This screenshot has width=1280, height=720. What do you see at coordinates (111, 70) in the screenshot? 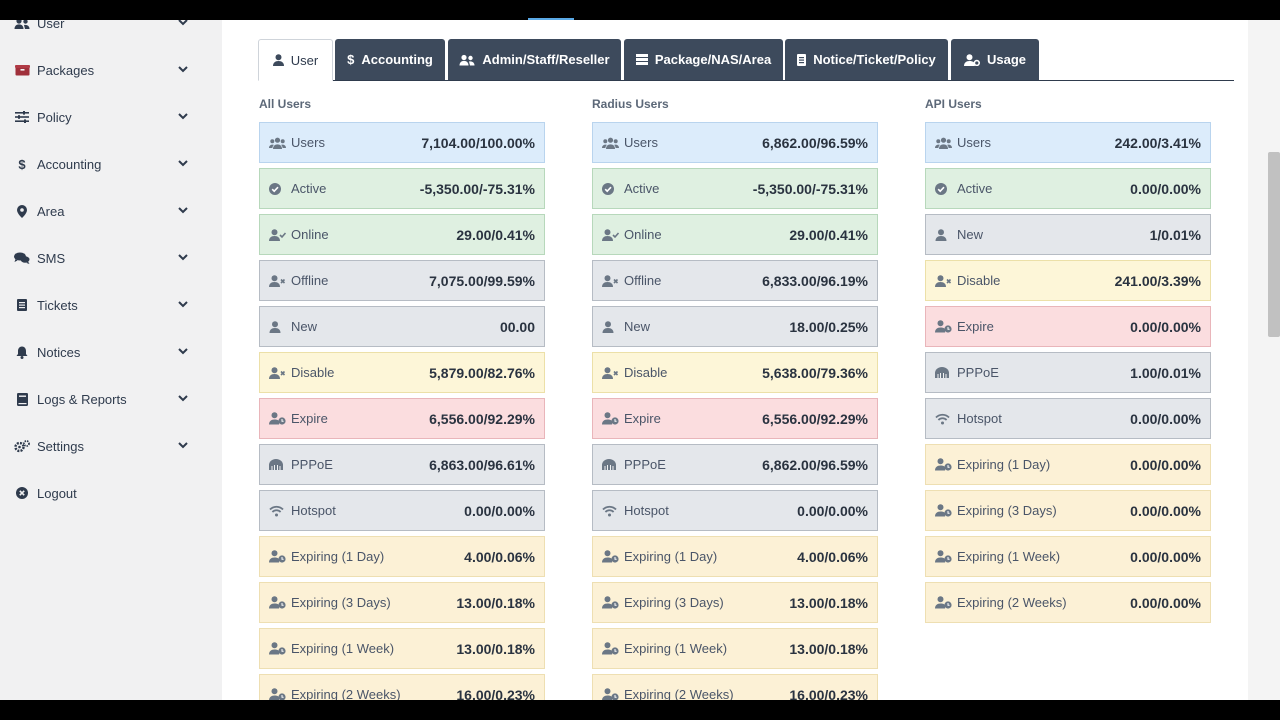
I see `sidebar-item-packages: Packages` at bounding box center [111, 70].